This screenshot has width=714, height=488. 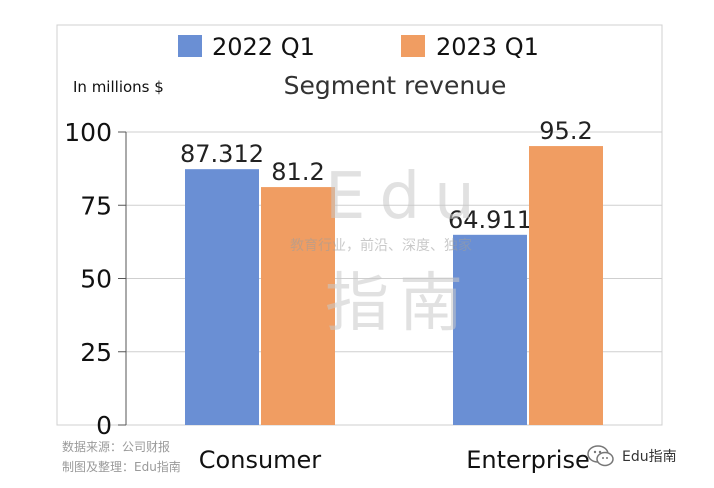 What do you see at coordinates (104, 425) in the screenshot?
I see `y-tick-label: 0` at bounding box center [104, 425].